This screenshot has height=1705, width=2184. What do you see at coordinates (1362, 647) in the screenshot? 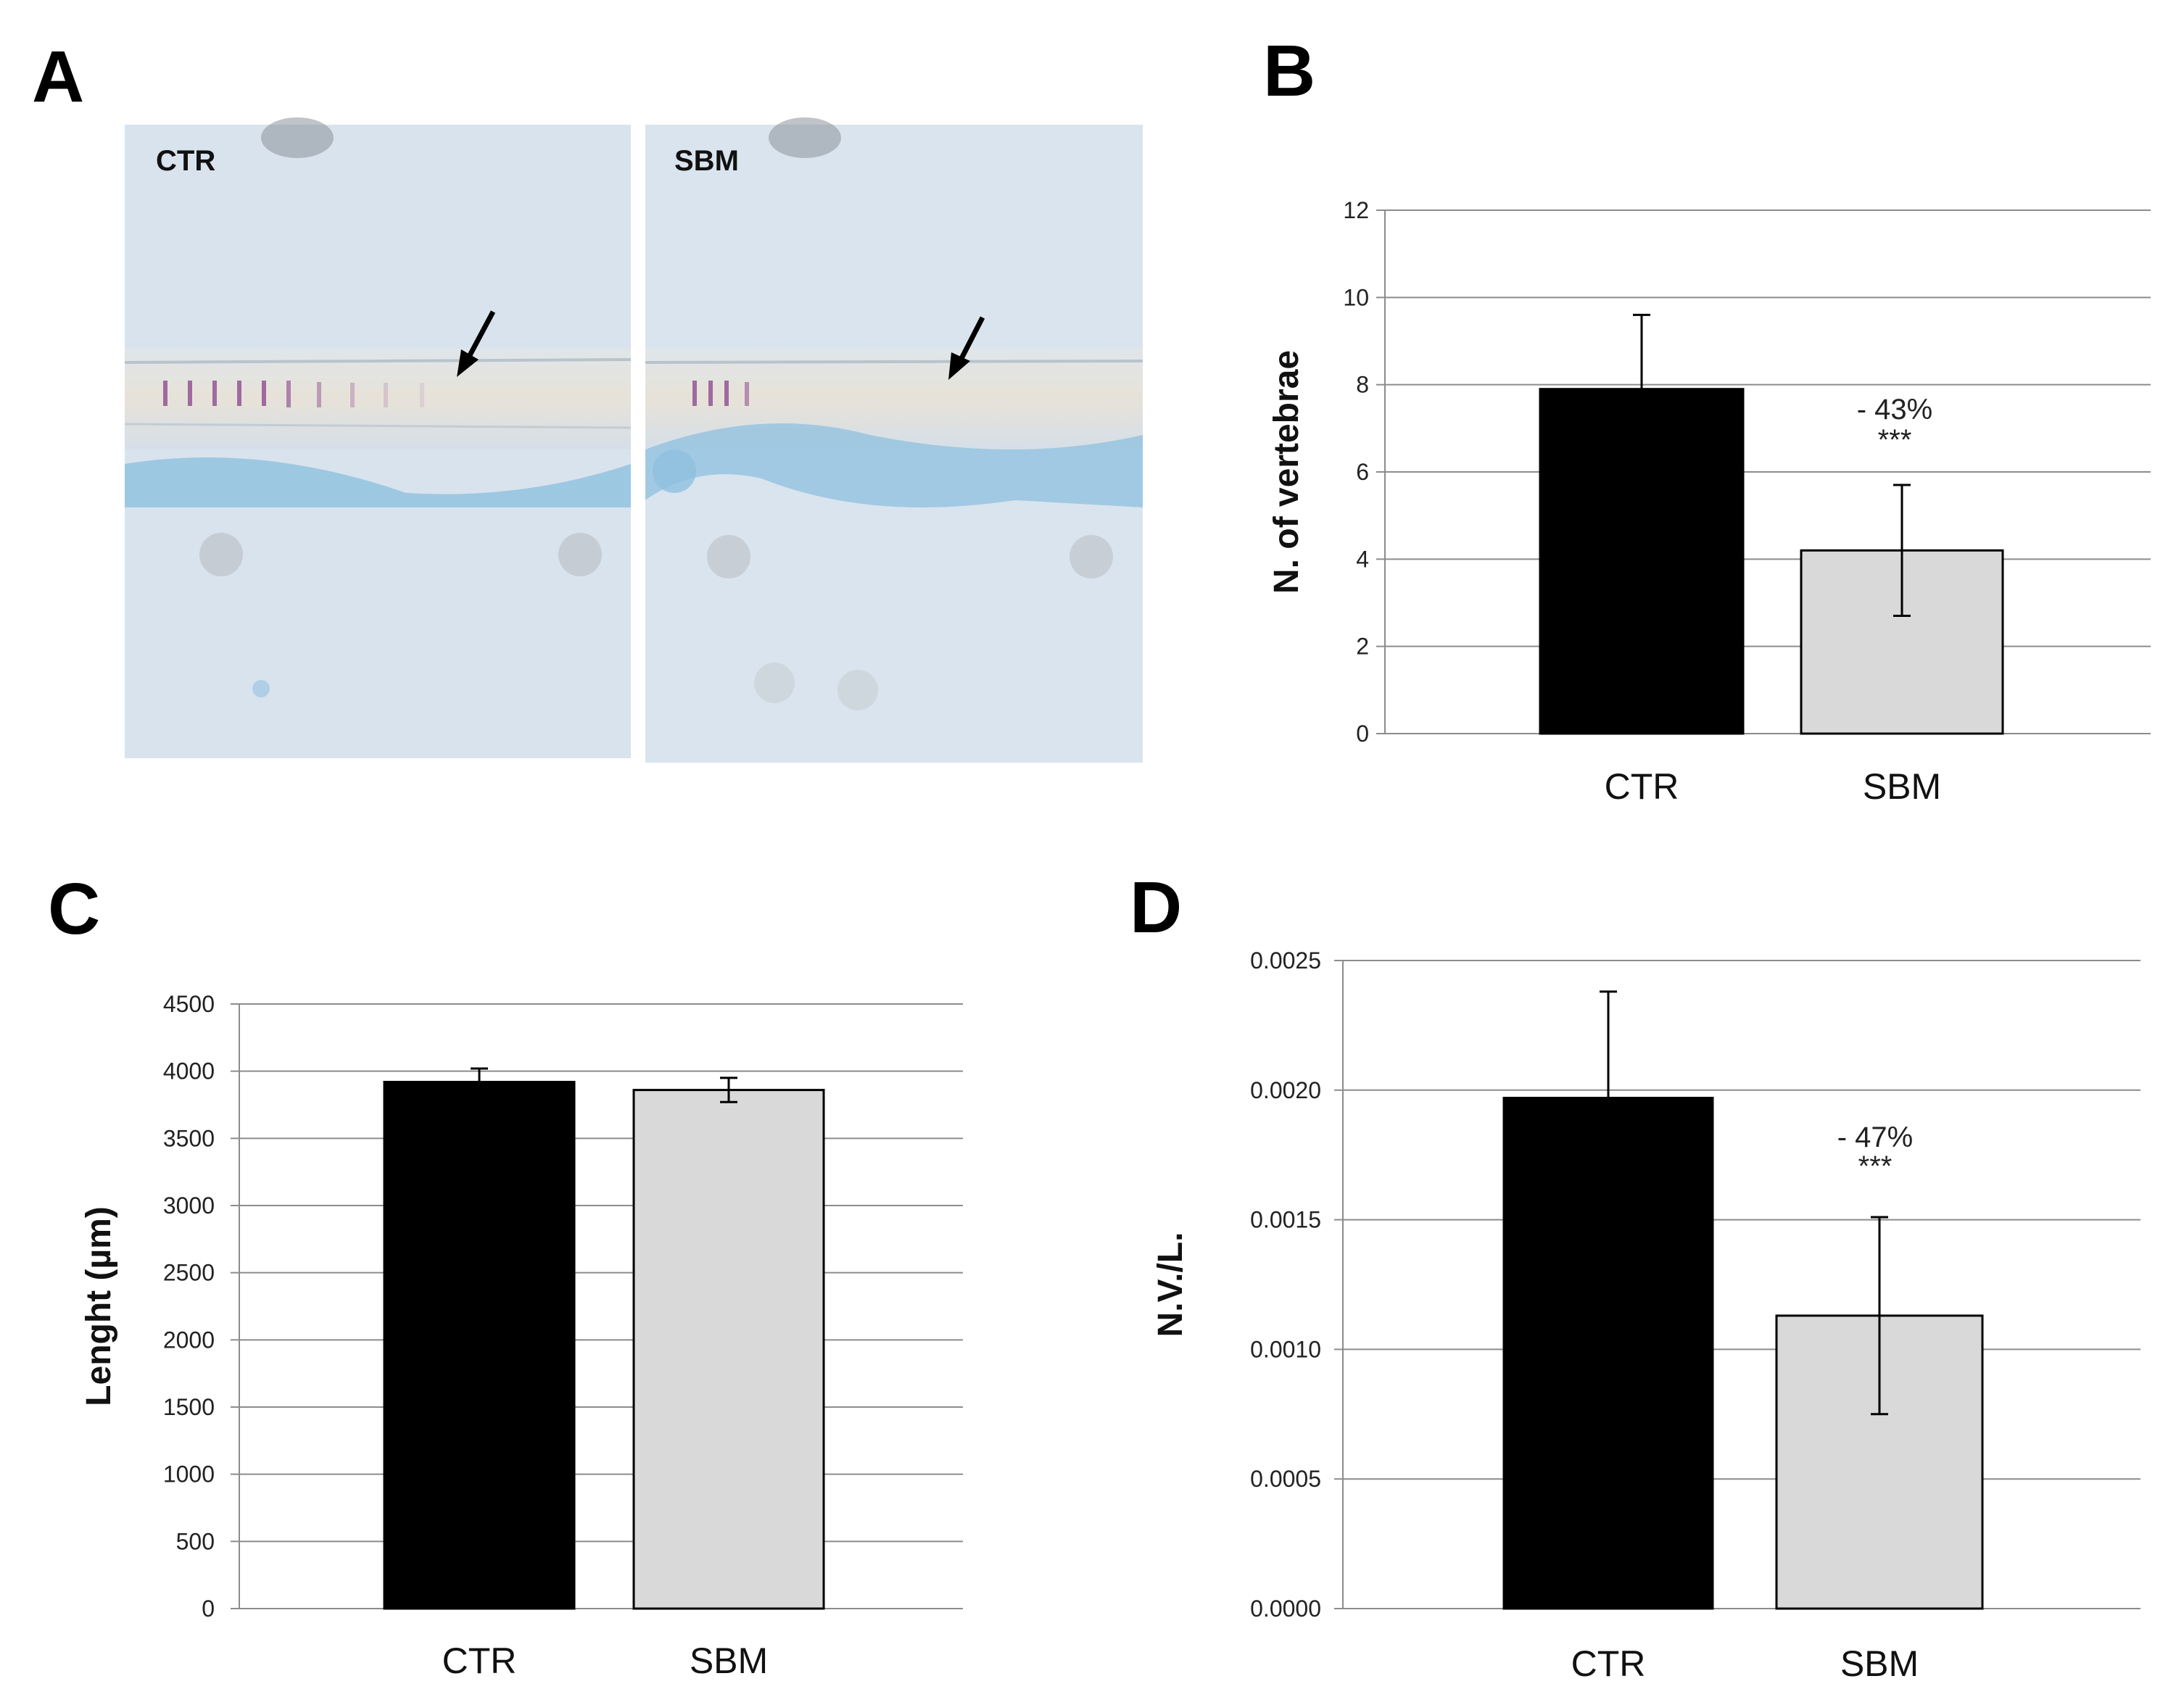
I see `y-tick-label: 2` at bounding box center [1362, 647].